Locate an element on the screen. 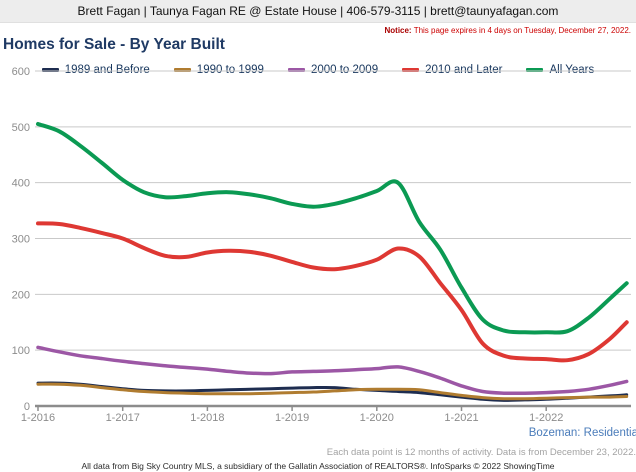 The image size is (636, 472). y-axis-label-600: 600 is located at coordinates (21, 72).